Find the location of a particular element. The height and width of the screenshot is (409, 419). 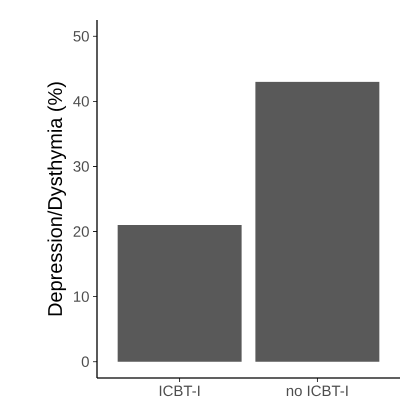

y-axis-title: Depression/Dysthymia (%) is located at coordinates (56, 199).